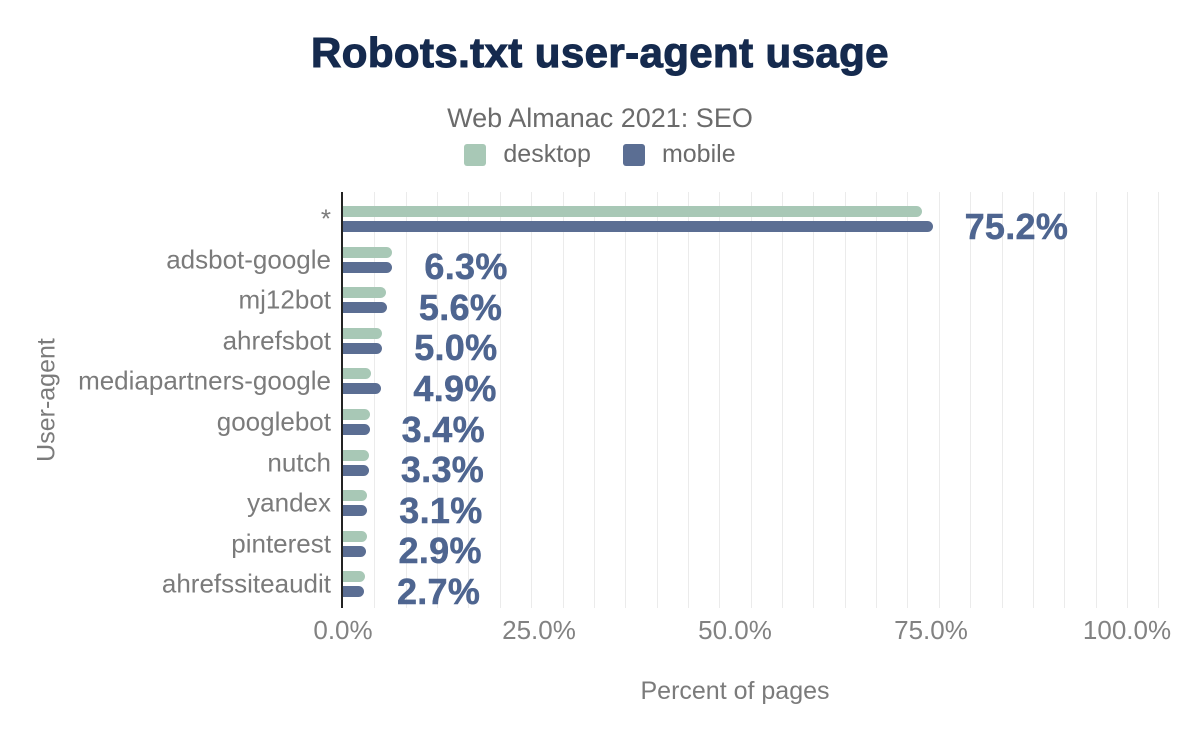  I want to click on legend-label-desktop: desktop, so click(547, 154).